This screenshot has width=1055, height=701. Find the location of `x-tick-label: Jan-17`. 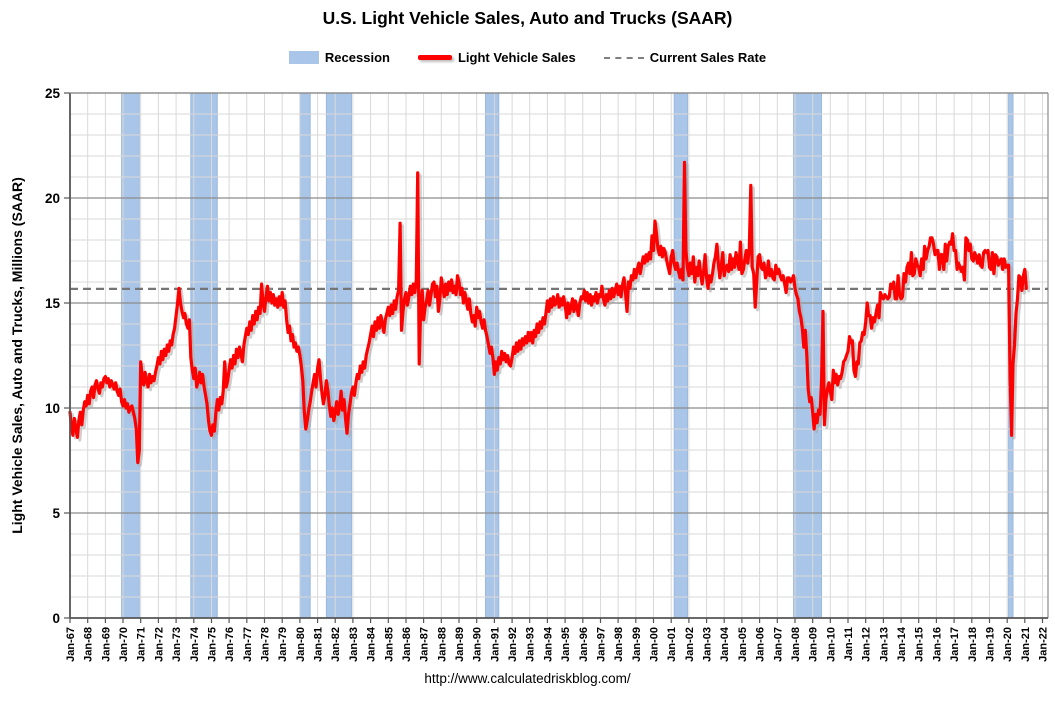

x-tick-label: Jan-17 is located at coordinates (955, 644).